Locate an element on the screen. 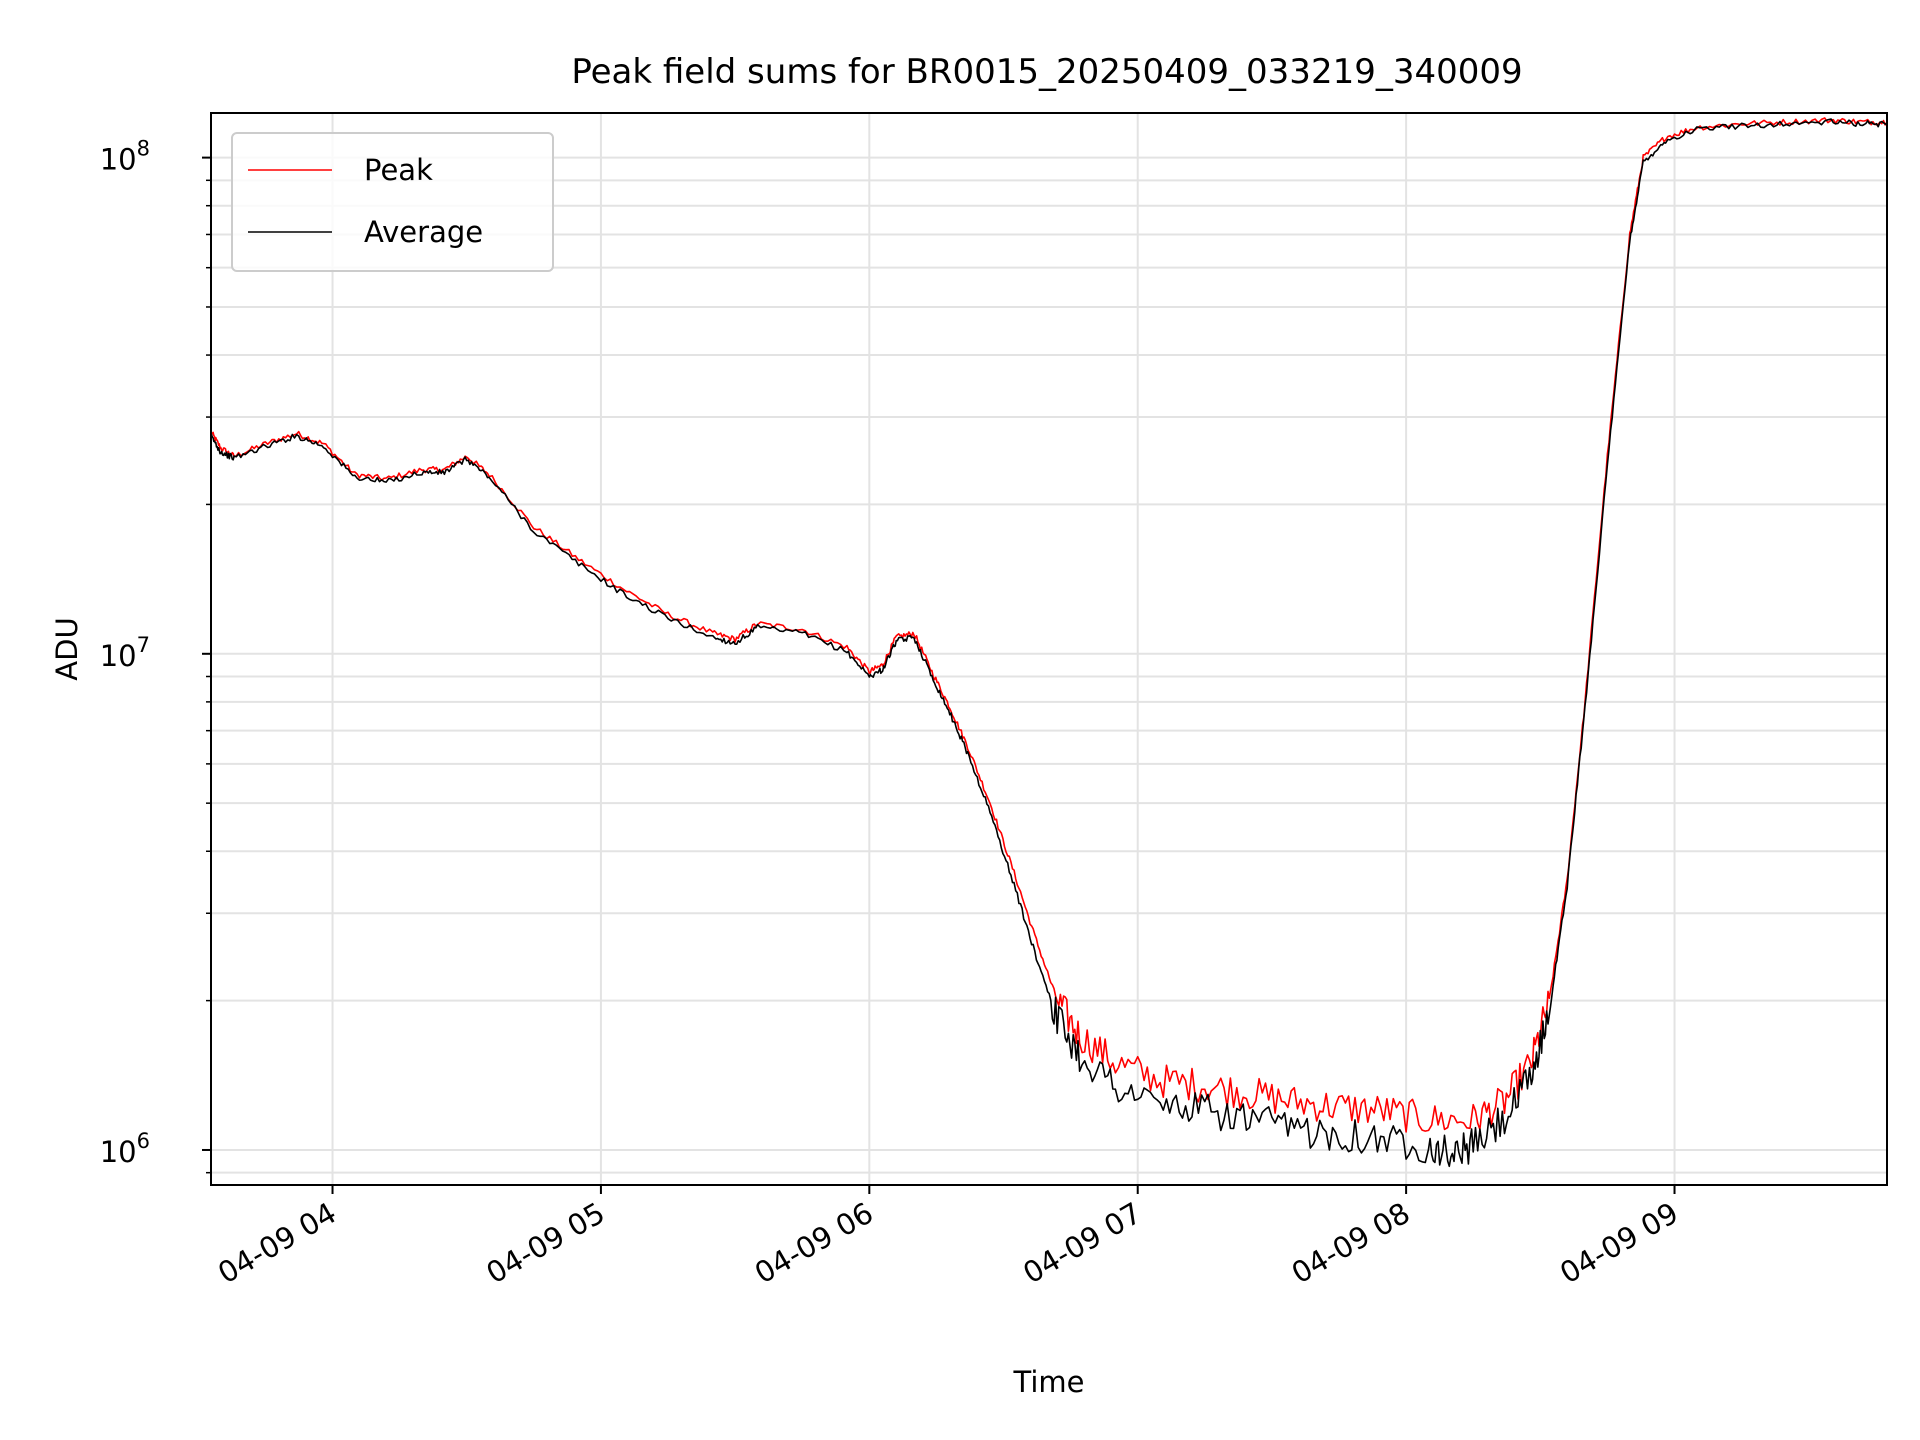 This screenshot has height=1440, width=1920. legend-label-peak: Peak is located at coordinates (398, 170).